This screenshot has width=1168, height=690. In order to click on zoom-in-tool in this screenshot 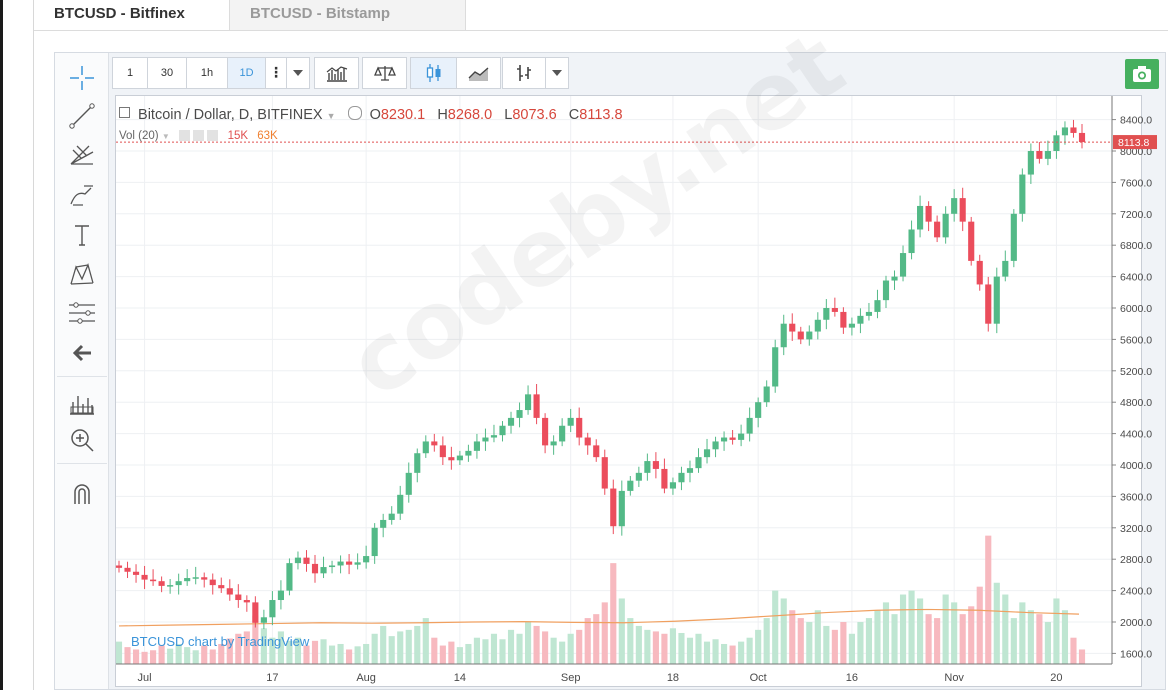, I will do `click(82, 440)`.